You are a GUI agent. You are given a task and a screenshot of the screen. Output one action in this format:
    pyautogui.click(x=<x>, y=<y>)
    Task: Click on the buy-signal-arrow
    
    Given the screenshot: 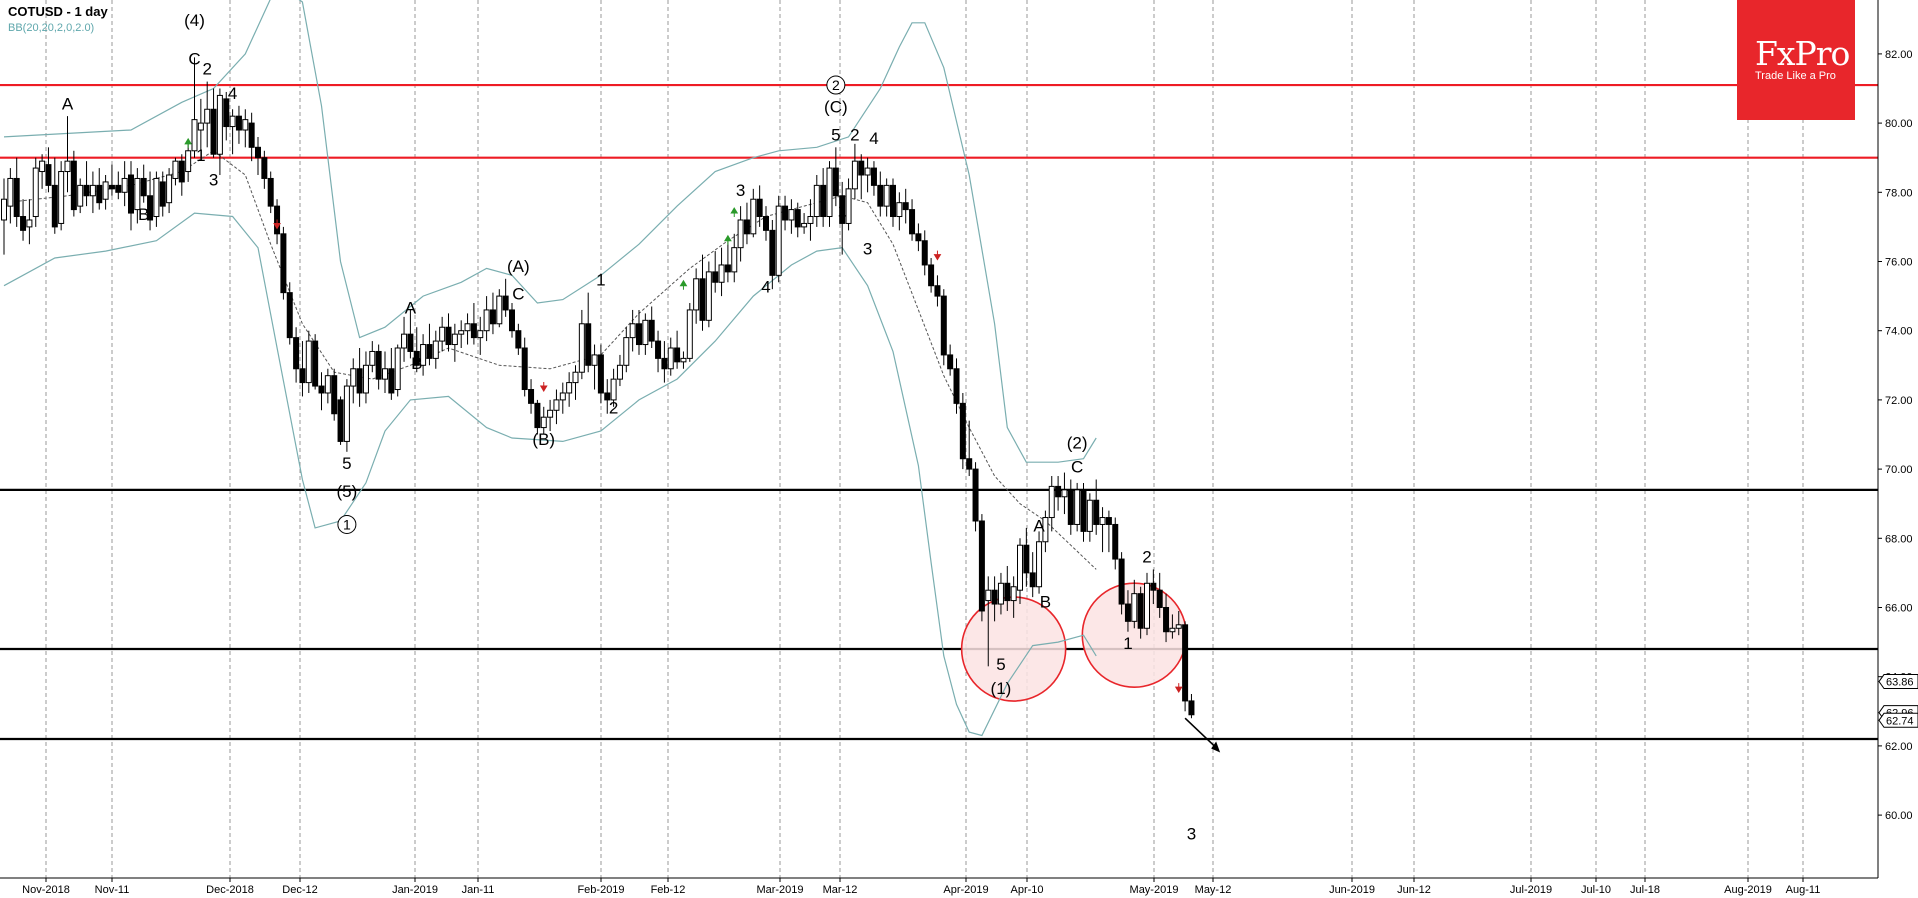 What is the action you would take?
    pyautogui.click(x=188, y=142)
    